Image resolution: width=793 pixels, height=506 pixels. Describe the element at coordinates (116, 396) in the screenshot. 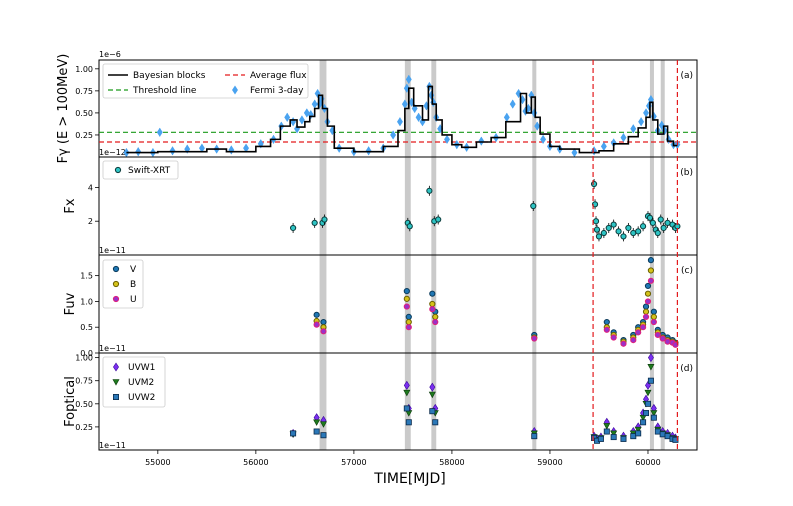

I see `legend-key-UVW2` at that location.